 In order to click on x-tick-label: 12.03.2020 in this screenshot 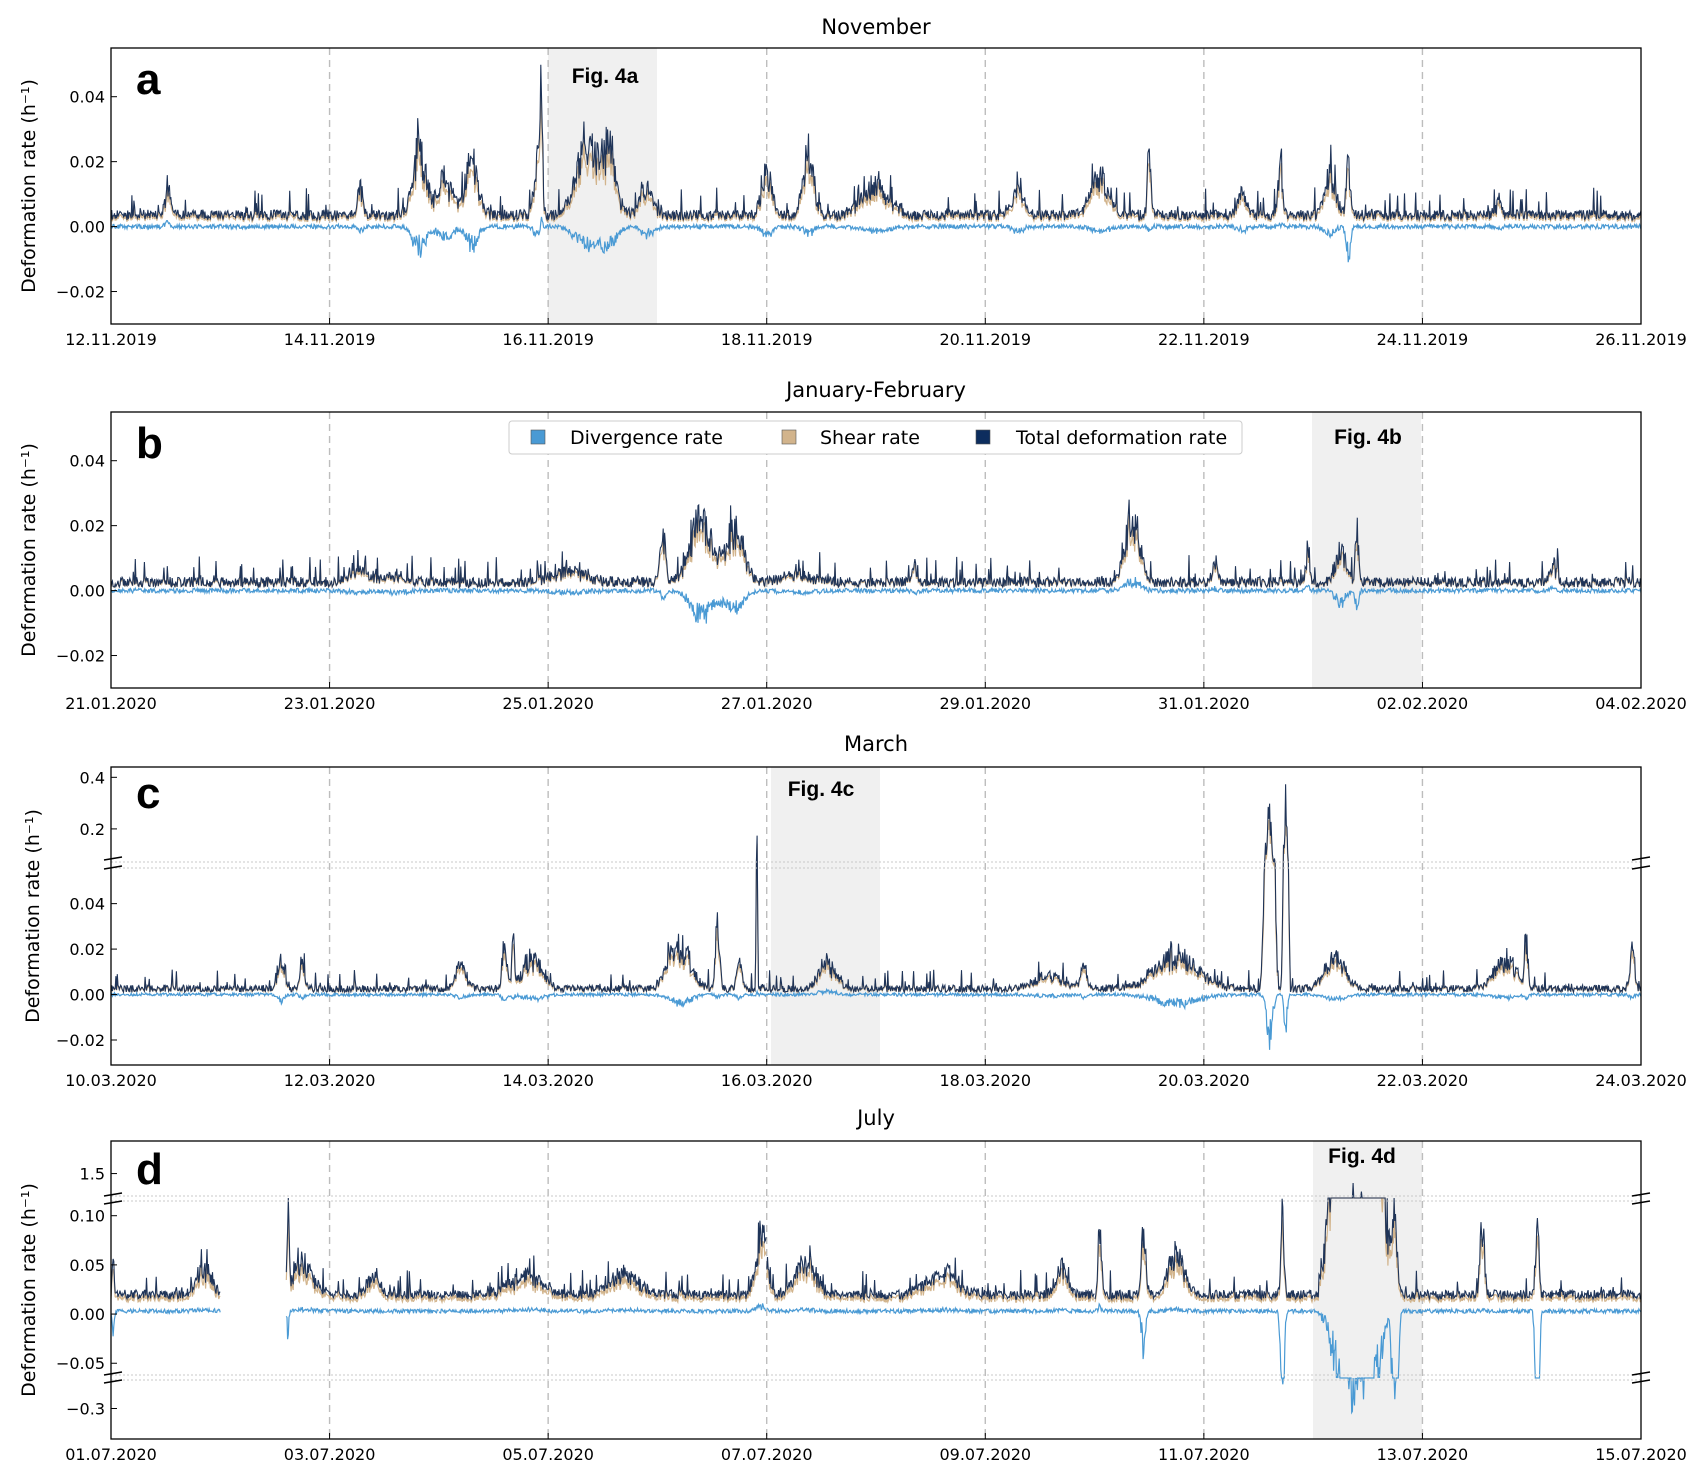, I will do `click(330, 1080)`.